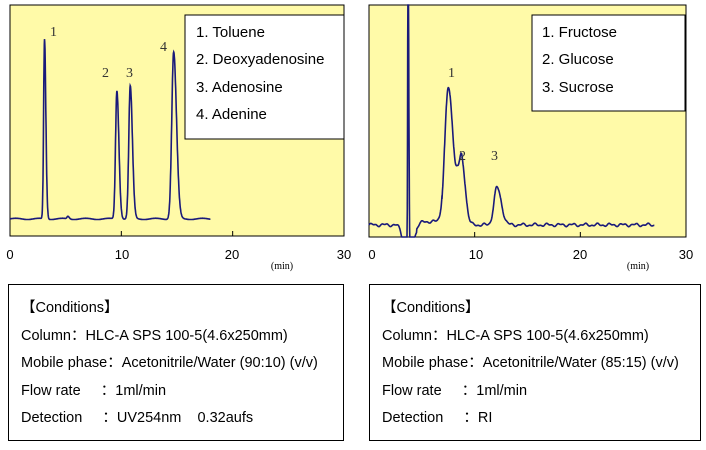 The width and height of the screenshot is (706, 450). What do you see at coordinates (437, 418) in the screenshot?
I see `condition-detection: Detection ：RI` at bounding box center [437, 418].